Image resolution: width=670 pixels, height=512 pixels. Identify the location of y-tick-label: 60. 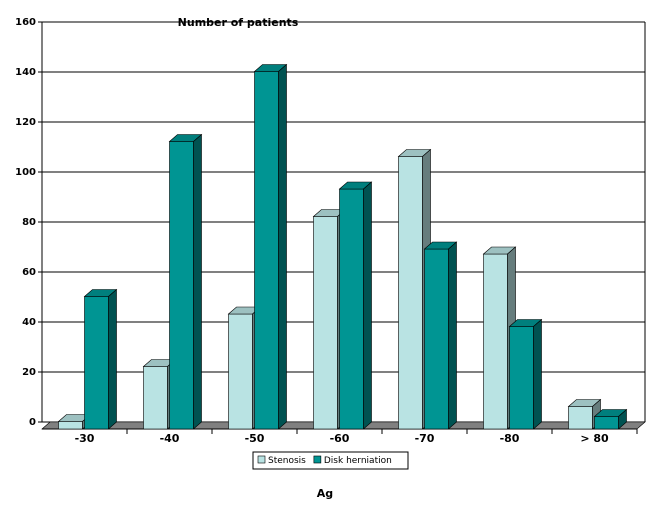
(29, 272).